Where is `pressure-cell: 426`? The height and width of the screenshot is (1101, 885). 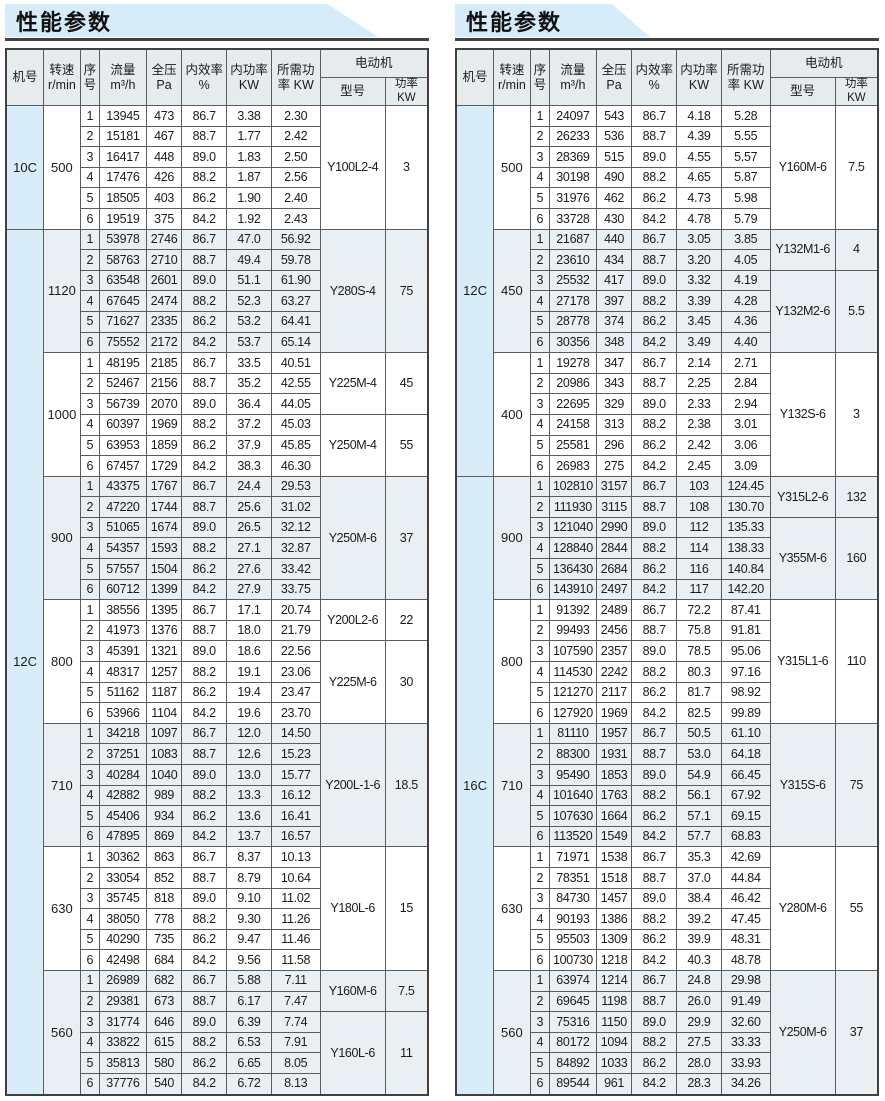
pressure-cell: 426 is located at coordinates (164, 177).